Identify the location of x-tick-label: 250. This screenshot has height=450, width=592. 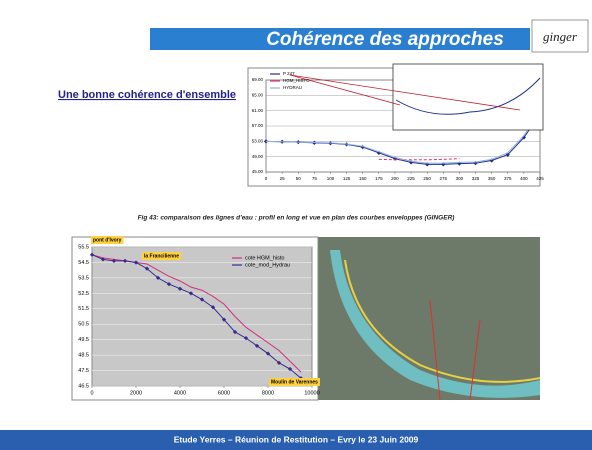
(427, 178).